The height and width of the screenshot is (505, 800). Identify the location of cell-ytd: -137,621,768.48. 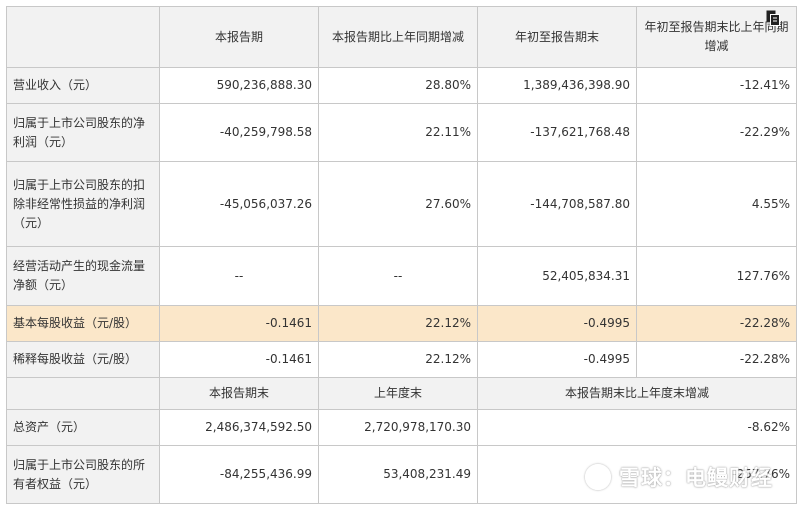
(557, 132).